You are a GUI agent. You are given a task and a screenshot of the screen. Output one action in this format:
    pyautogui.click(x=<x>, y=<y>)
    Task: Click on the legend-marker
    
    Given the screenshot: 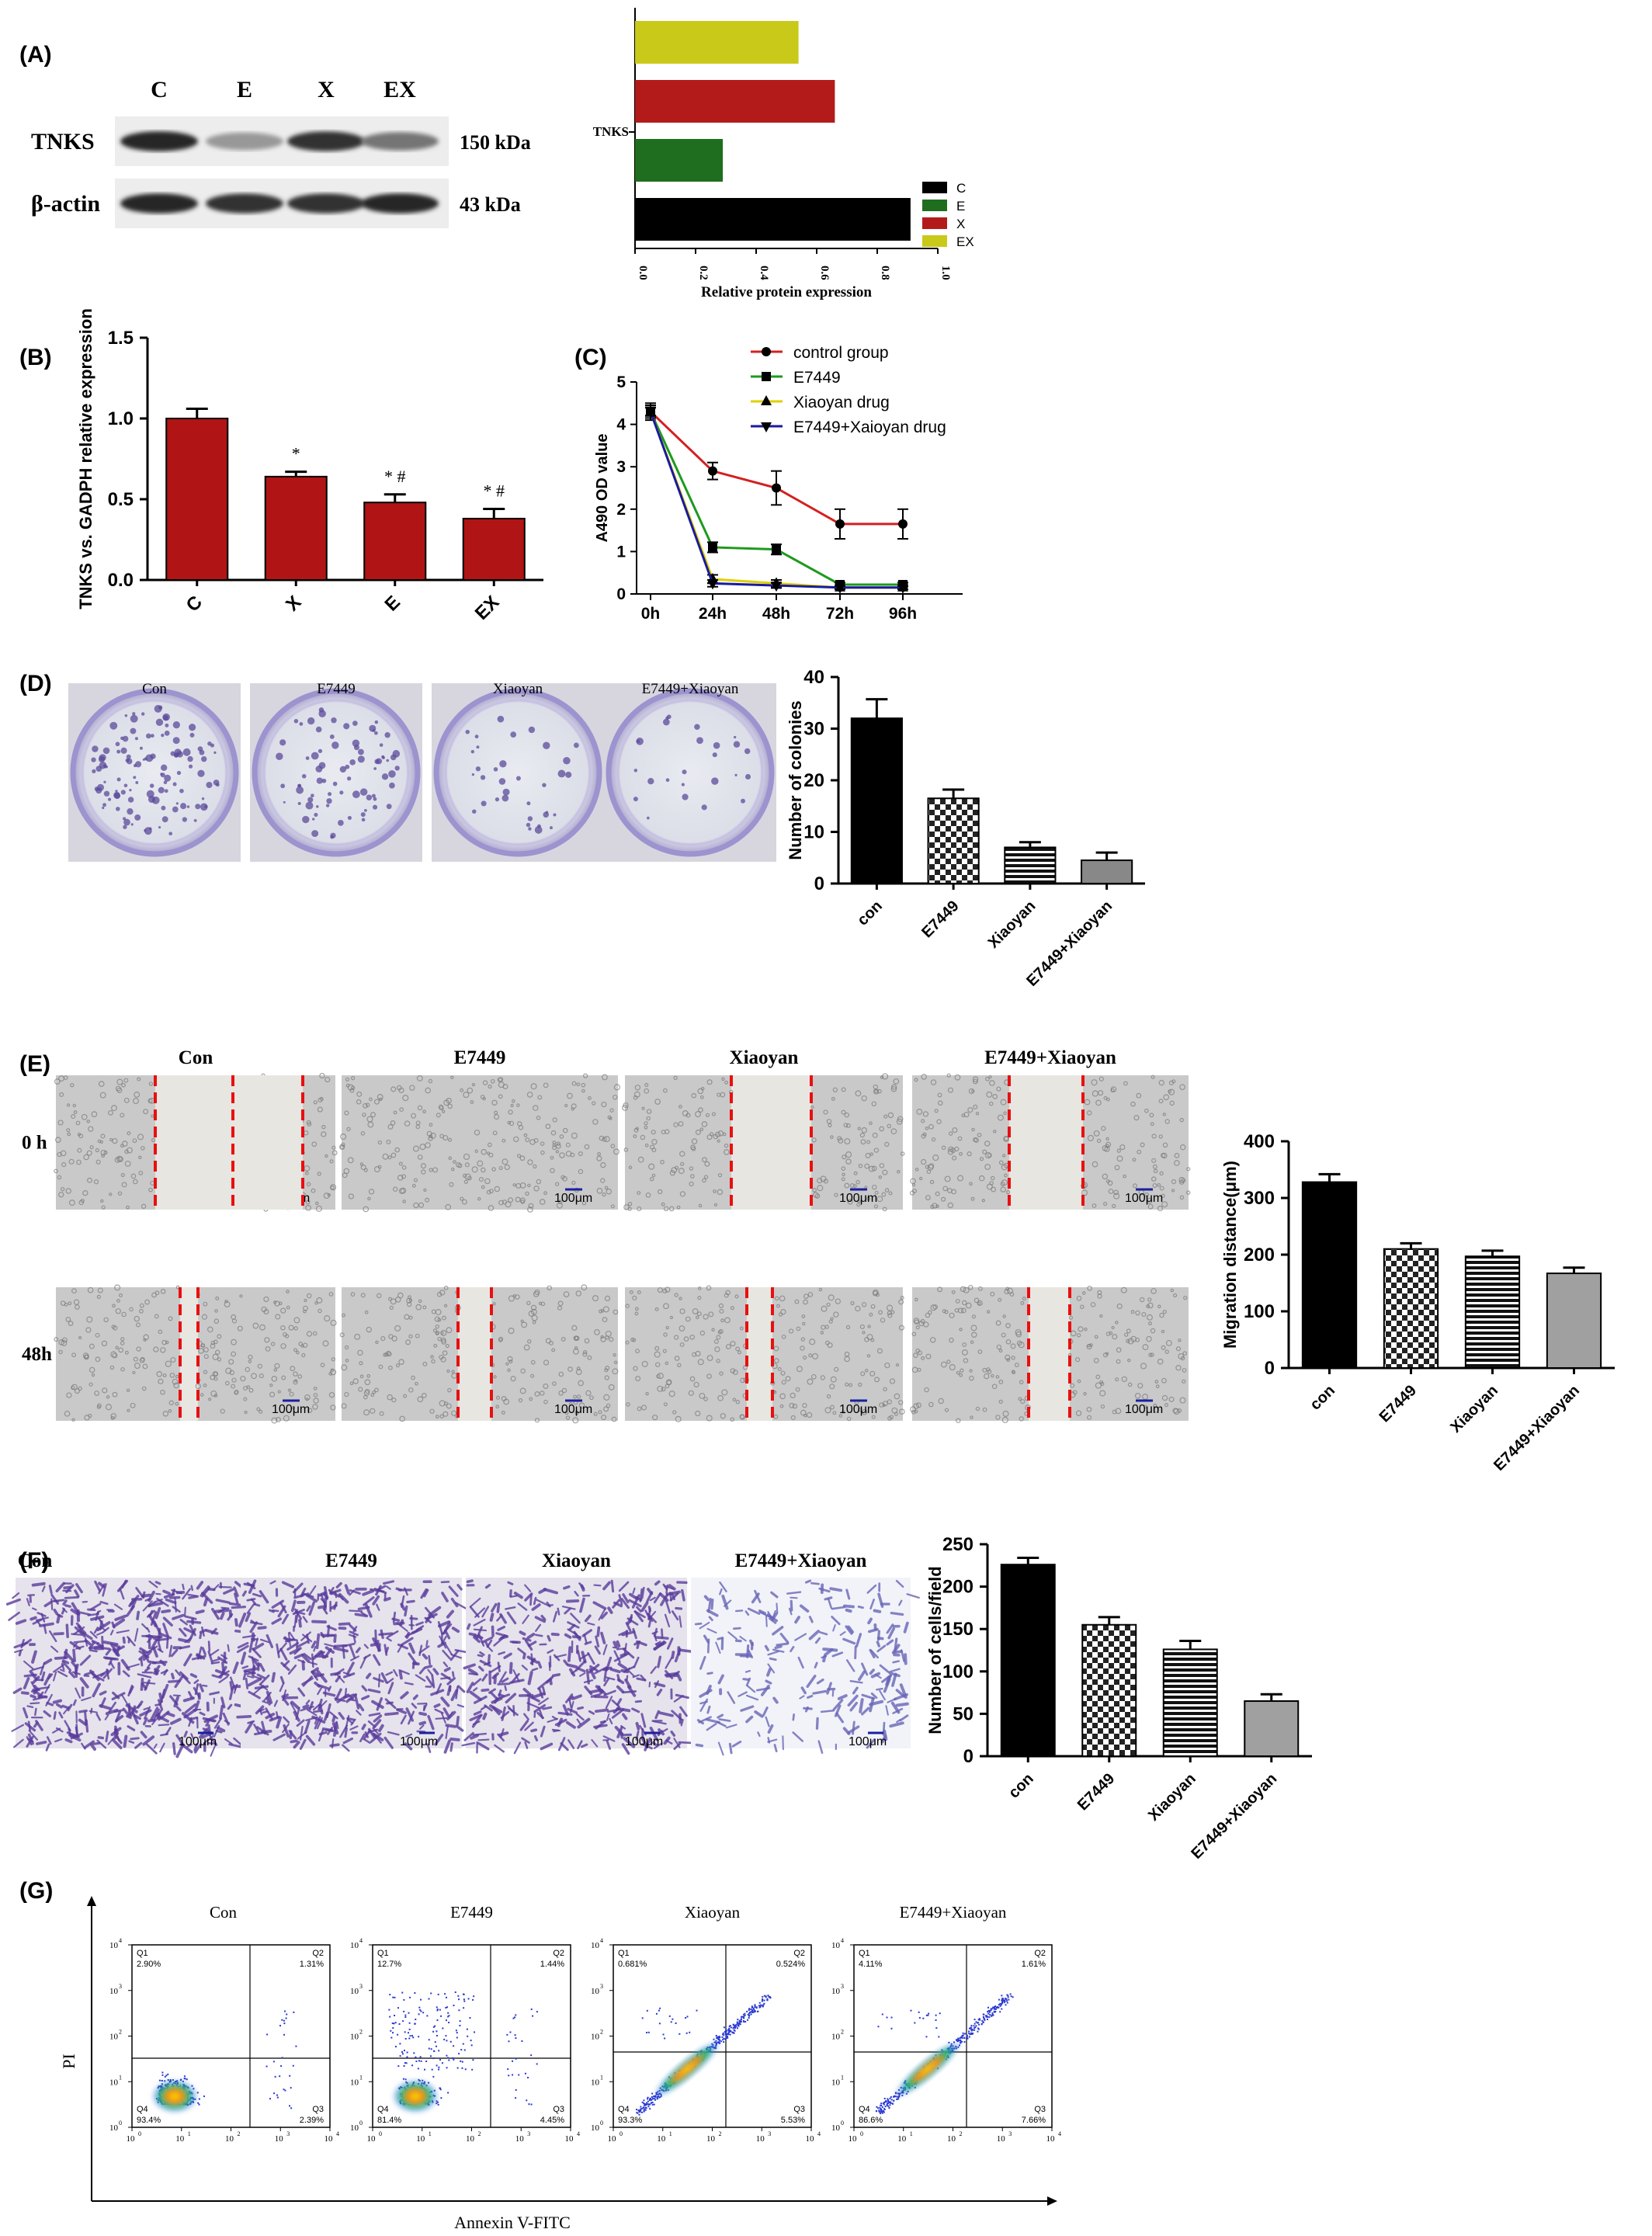 What is the action you would take?
    pyautogui.click(x=766, y=400)
    